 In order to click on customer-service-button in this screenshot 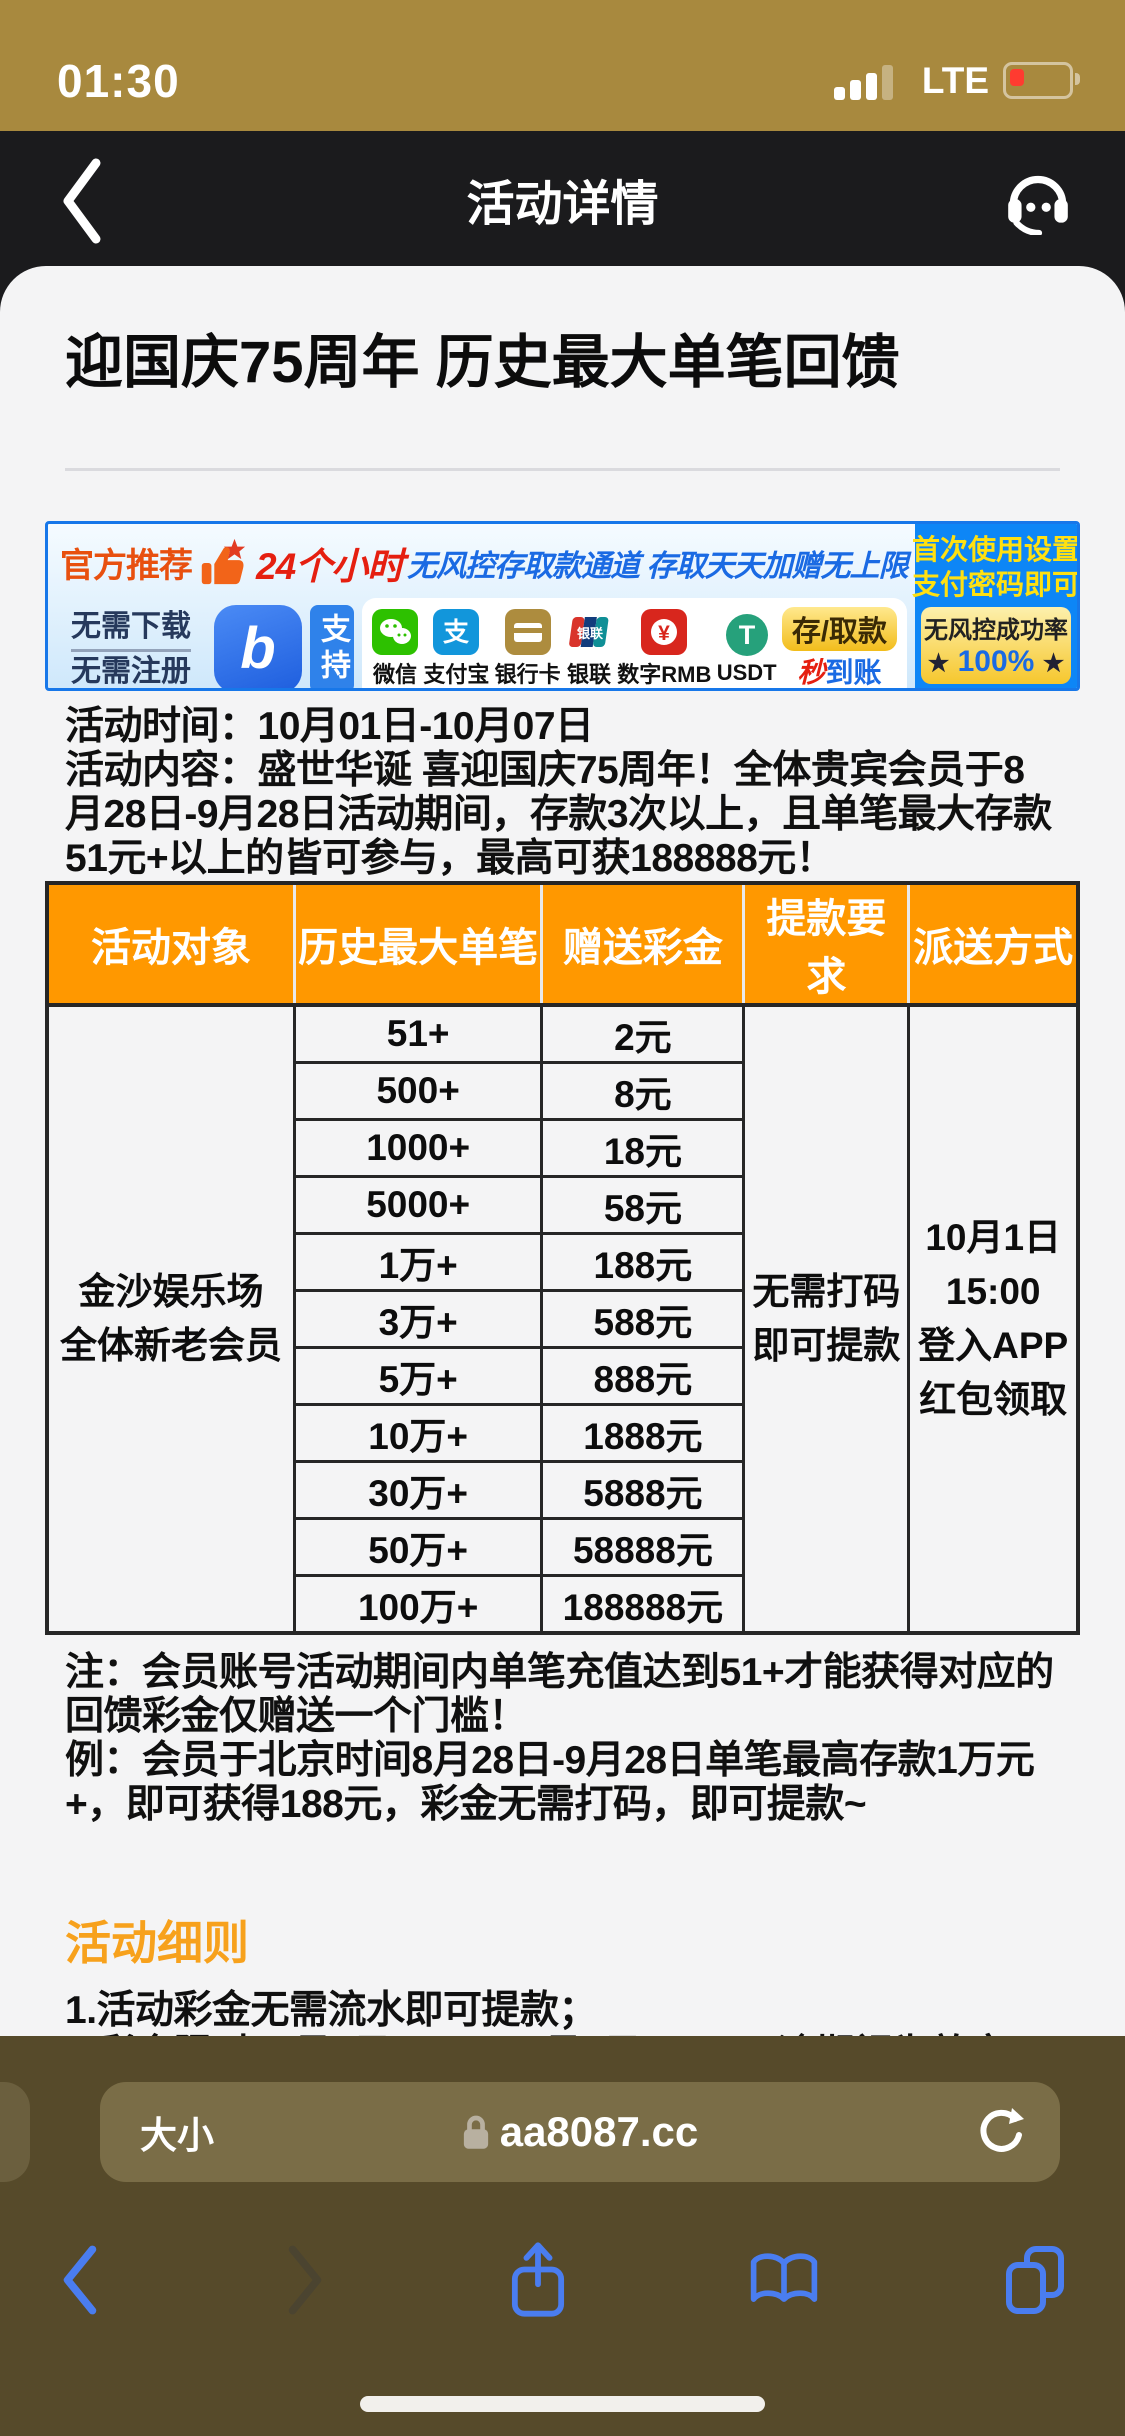, I will do `click(1038, 199)`.